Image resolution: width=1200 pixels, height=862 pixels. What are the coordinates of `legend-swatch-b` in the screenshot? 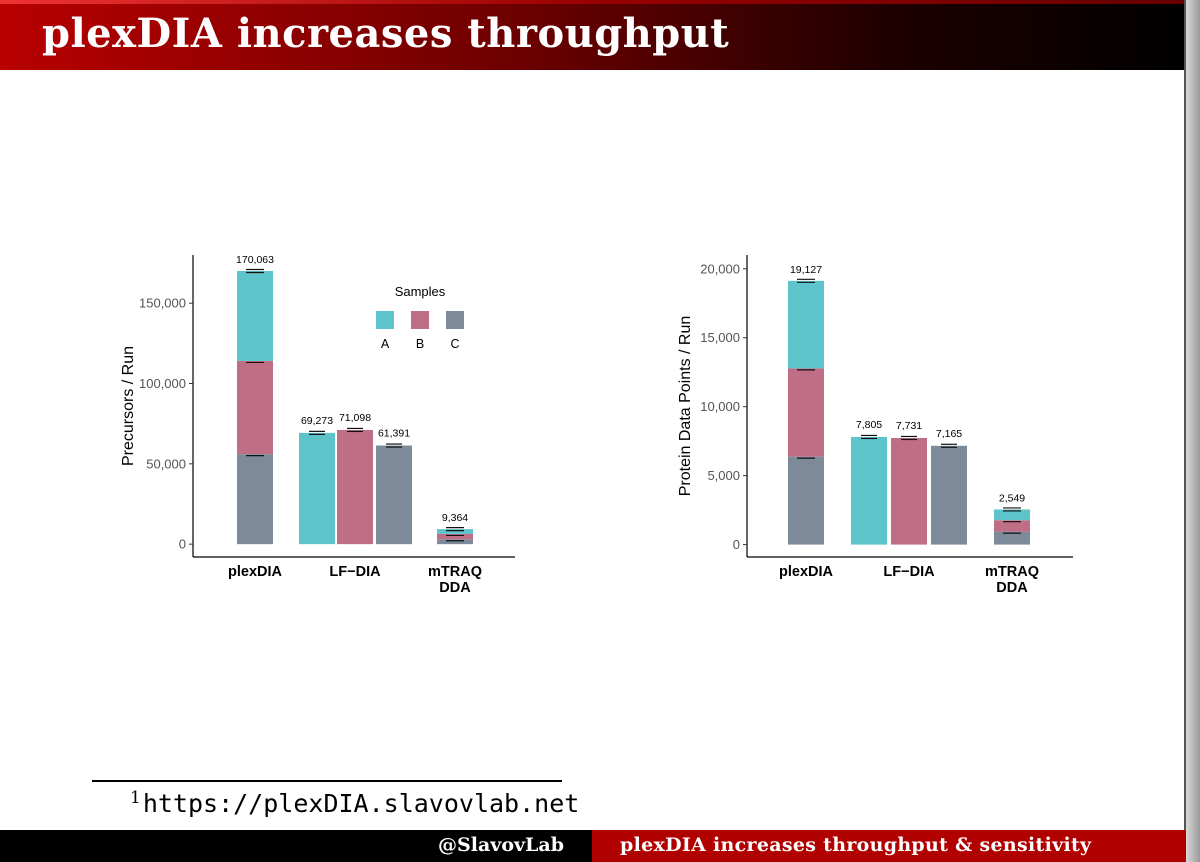 It's located at (420, 320).